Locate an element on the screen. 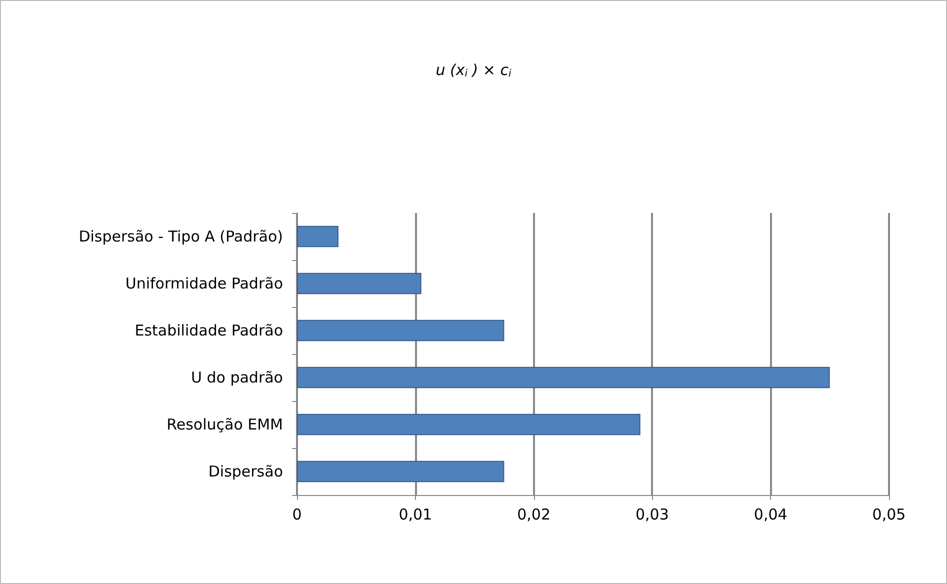 This screenshot has height=584, width=947. y-tick-label: Dispersão is located at coordinates (245, 471).